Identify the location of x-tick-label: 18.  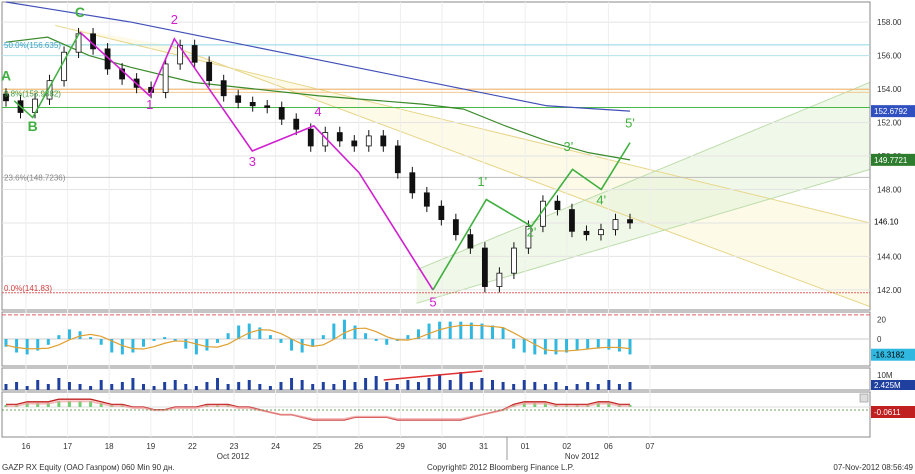
(109, 446).